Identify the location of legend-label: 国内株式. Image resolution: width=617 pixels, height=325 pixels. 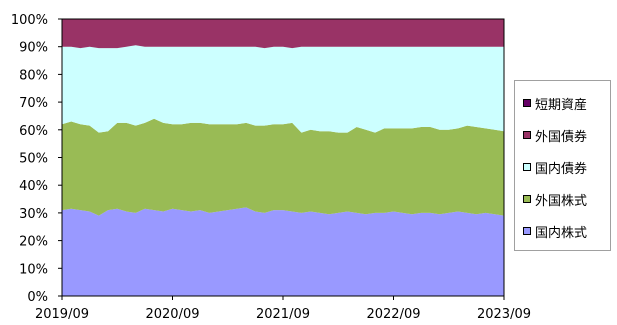
(561, 233).